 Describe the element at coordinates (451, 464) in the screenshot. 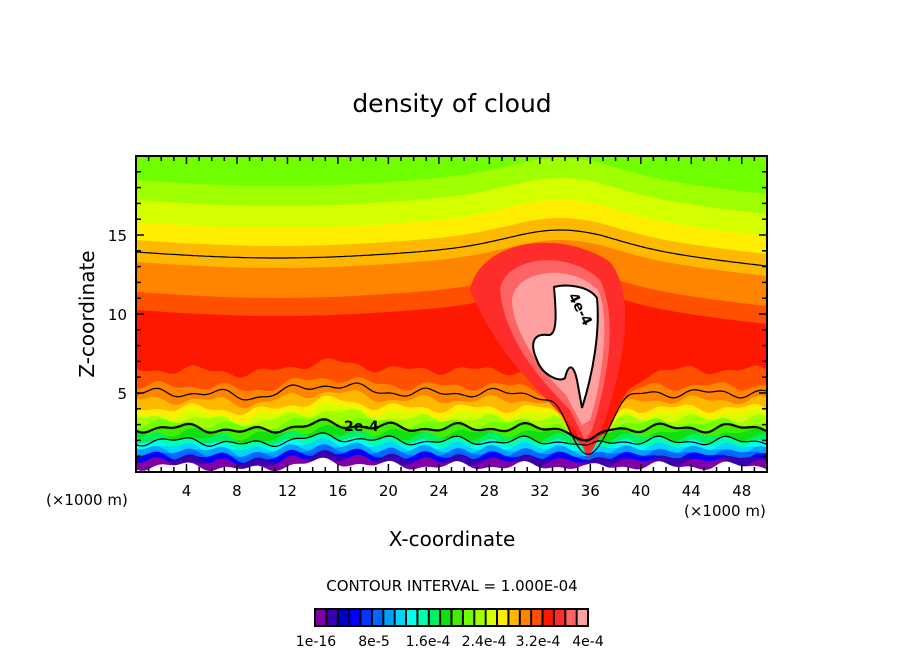

I see `contour-band` at that location.